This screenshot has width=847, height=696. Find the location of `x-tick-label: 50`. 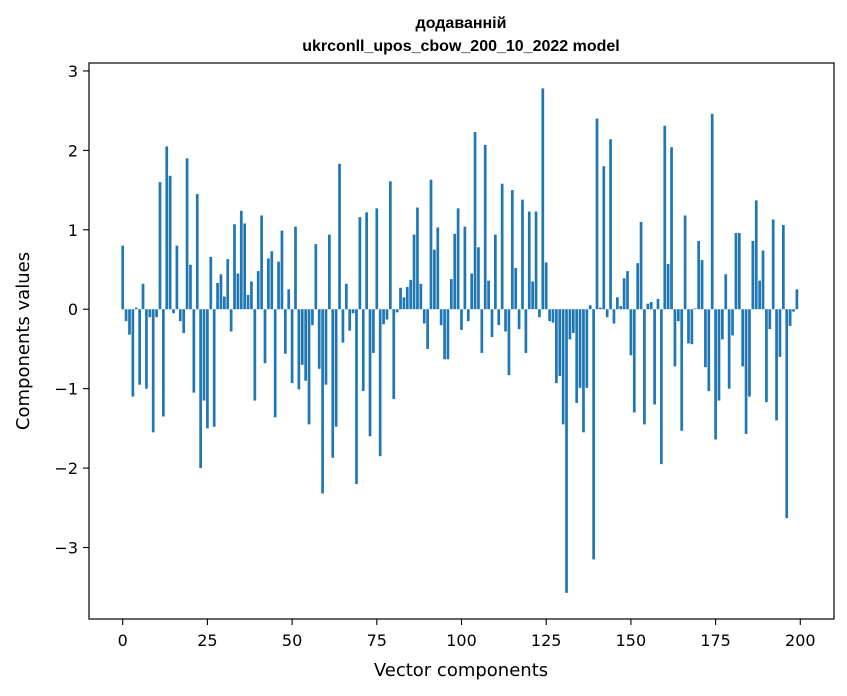

x-tick-label: 50 is located at coordinates (292, 640).